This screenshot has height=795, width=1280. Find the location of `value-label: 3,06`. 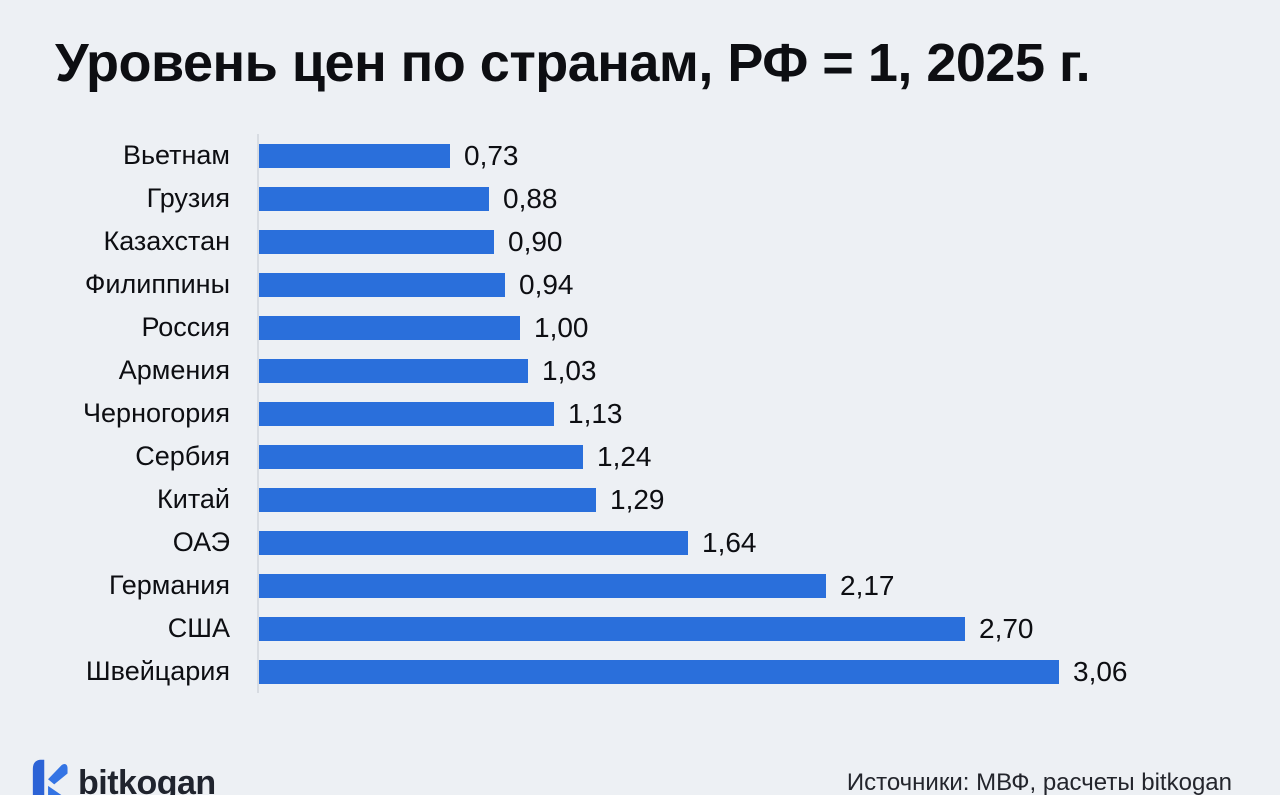

value-label: 3,06 is located at coordinates (1100, 671).